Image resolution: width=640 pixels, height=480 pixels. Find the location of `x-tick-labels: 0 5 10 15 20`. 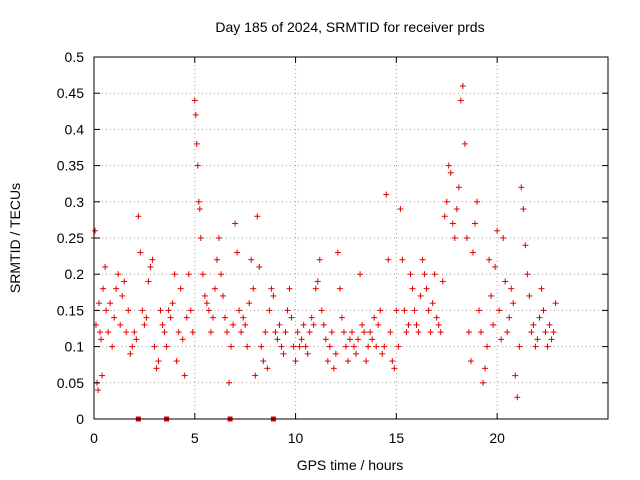

x-tick-labels: 0 5 10 15 20 is located at coordinates (297, 438).